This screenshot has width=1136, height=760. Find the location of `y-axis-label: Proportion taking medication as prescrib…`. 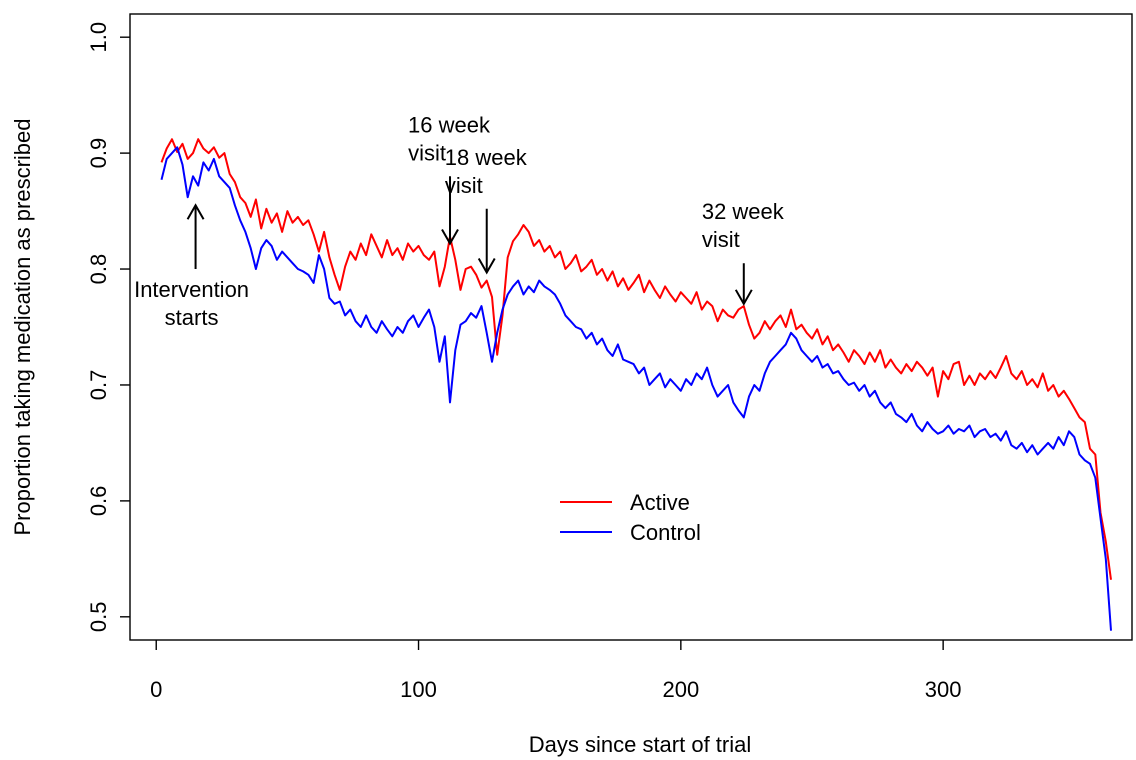

y-axis-label: Proportion taking medication as prescrib… is located at coordinates (22, 326).